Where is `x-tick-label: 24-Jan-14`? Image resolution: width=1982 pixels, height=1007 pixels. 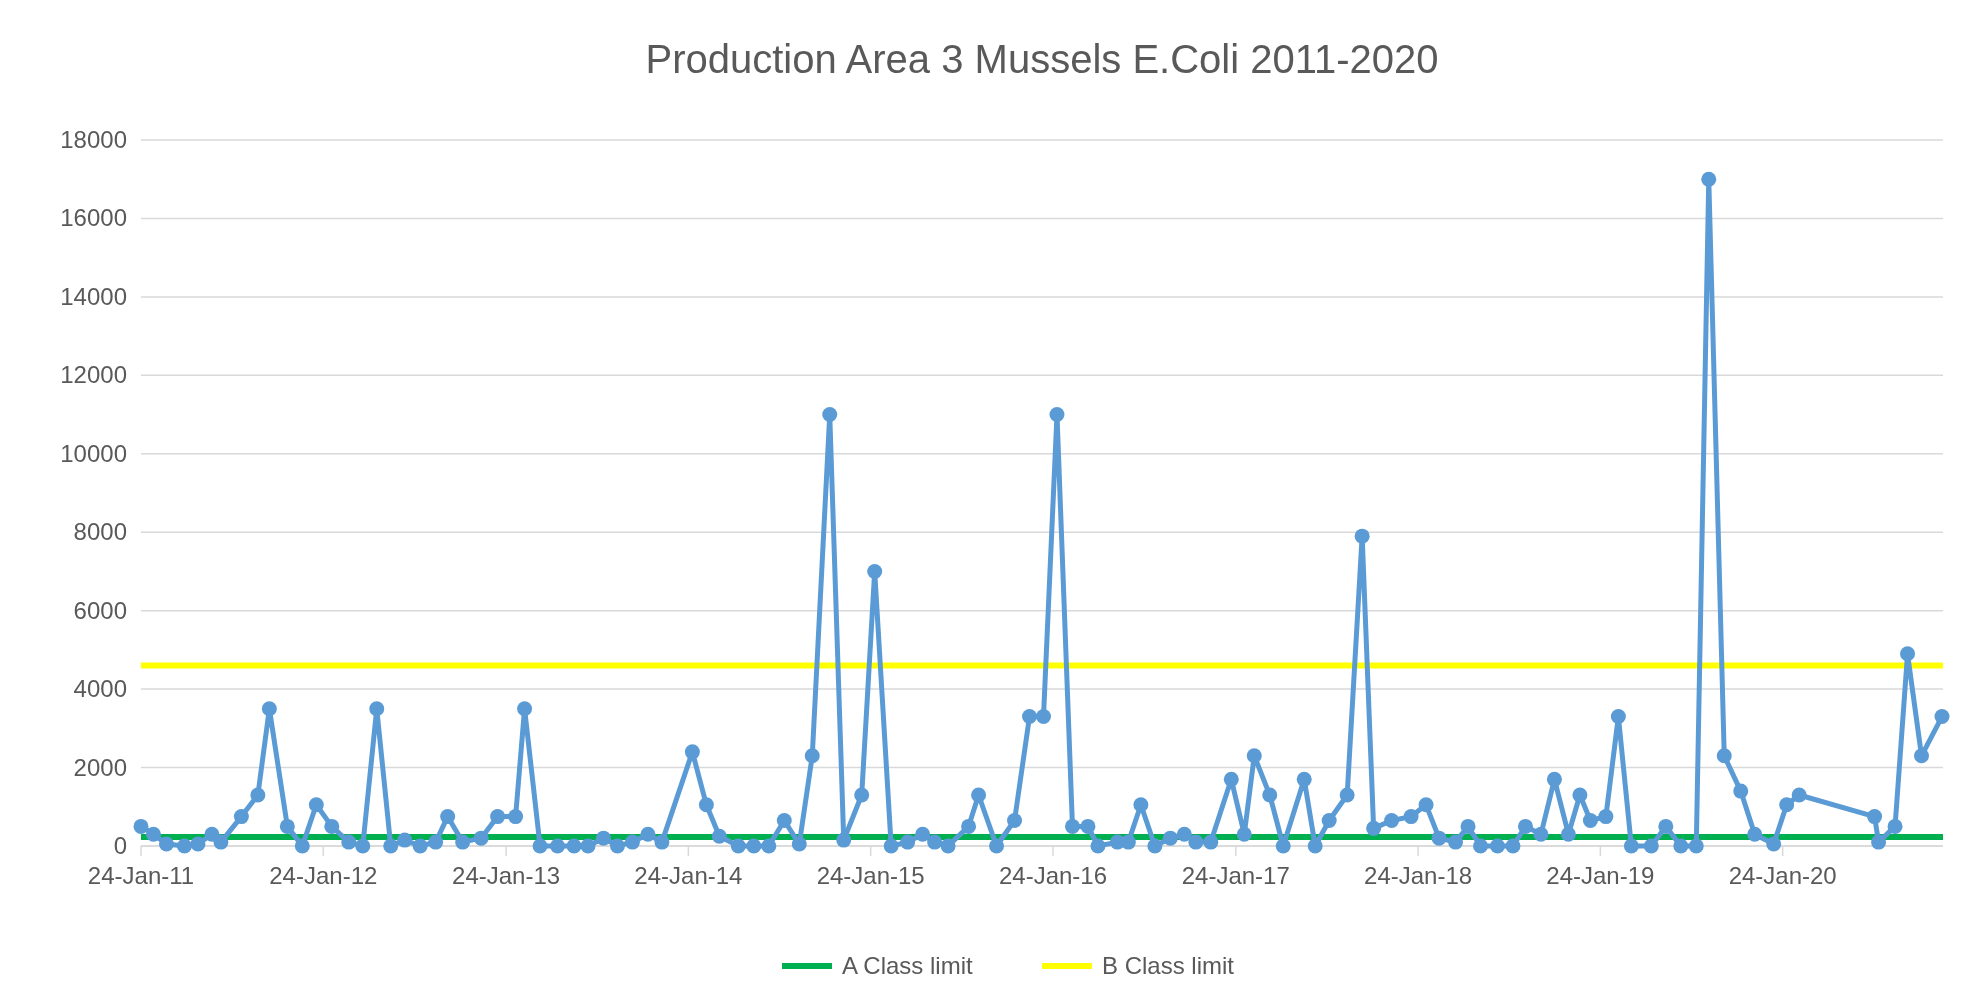
x-tick-label: 24-Jan-14 is located at coordinates (688, 875).